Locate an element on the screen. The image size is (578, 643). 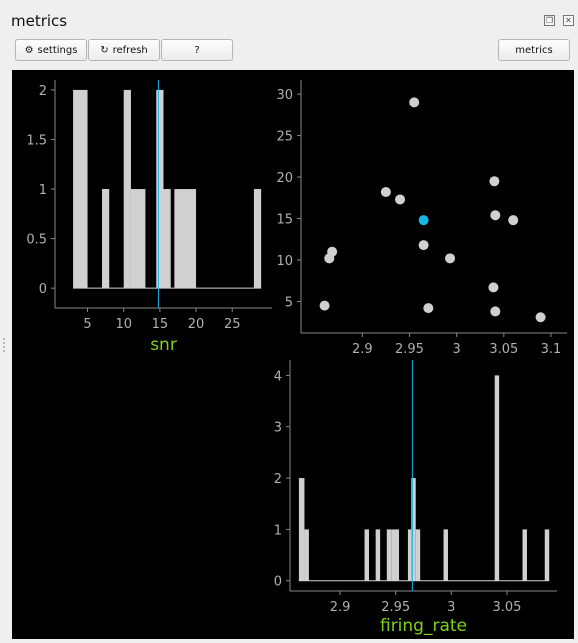
settings-button-label: settings is located at coordinates (57, 50).